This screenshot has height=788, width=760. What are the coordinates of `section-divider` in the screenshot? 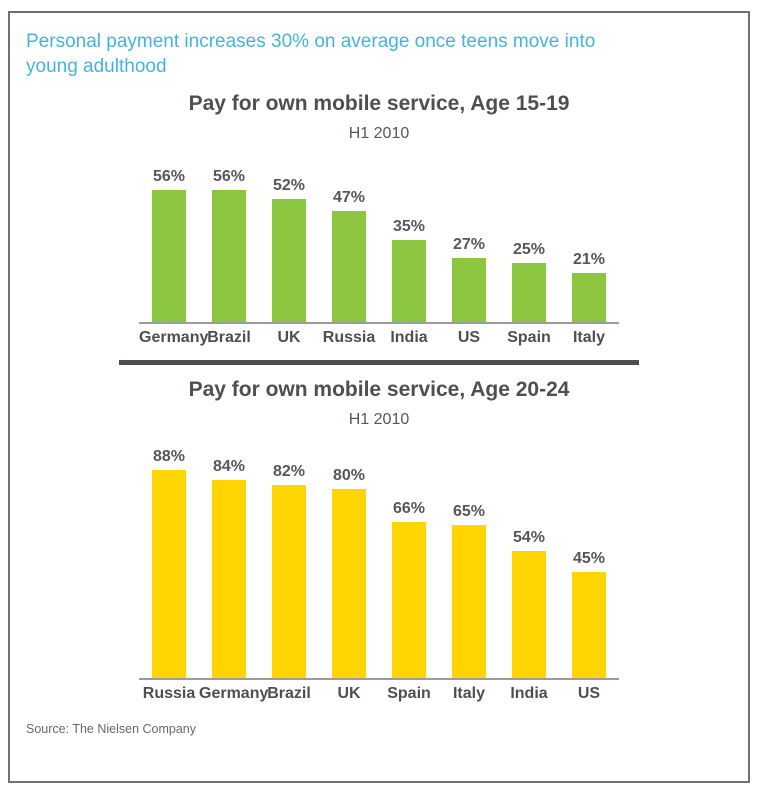 It's located at (379, 363).